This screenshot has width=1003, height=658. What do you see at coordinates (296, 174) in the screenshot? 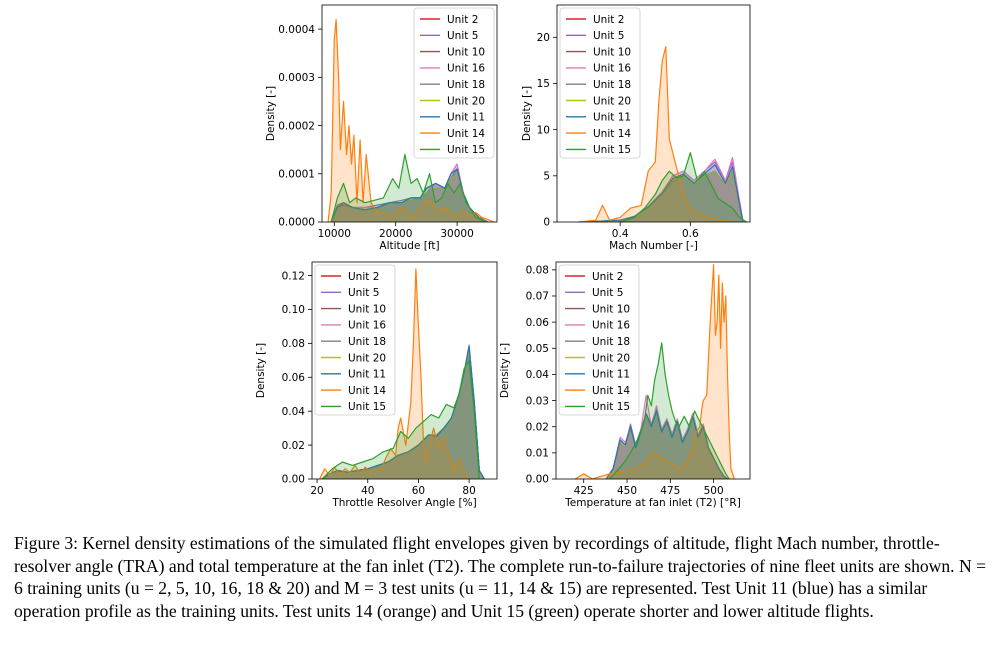
I see `y-tick-label: 0.0001` at bounding box center [296, 174].